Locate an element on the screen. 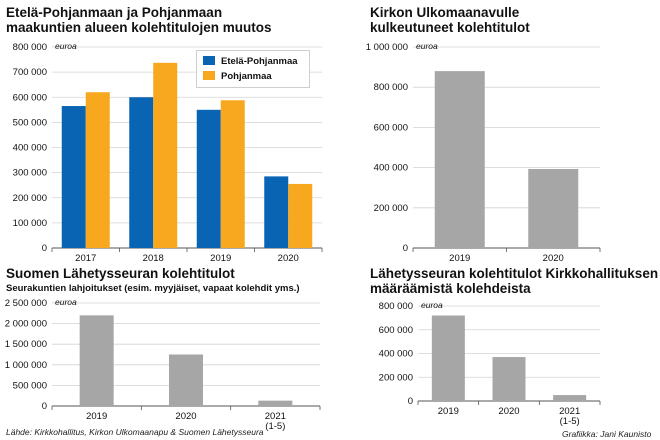 This screenshot has height=440, width=660. chart1-title-line2: maakuntien alueen kolehtitulojen muutos is located at coordinates (139, 27).